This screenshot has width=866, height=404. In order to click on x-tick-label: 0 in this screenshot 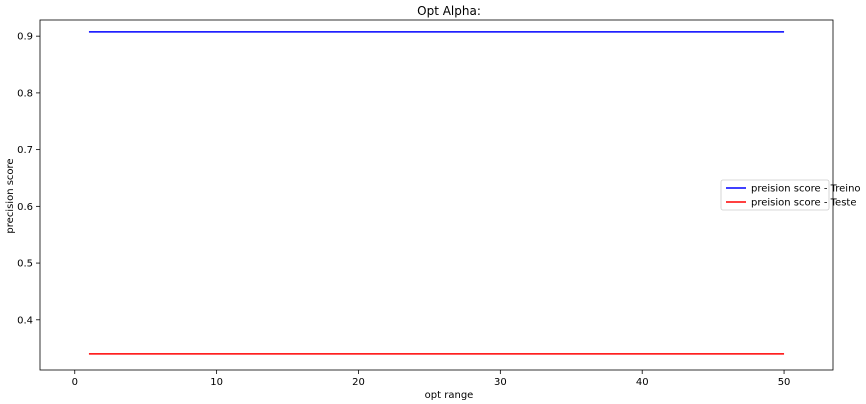, I will do `click(75, 382)`.